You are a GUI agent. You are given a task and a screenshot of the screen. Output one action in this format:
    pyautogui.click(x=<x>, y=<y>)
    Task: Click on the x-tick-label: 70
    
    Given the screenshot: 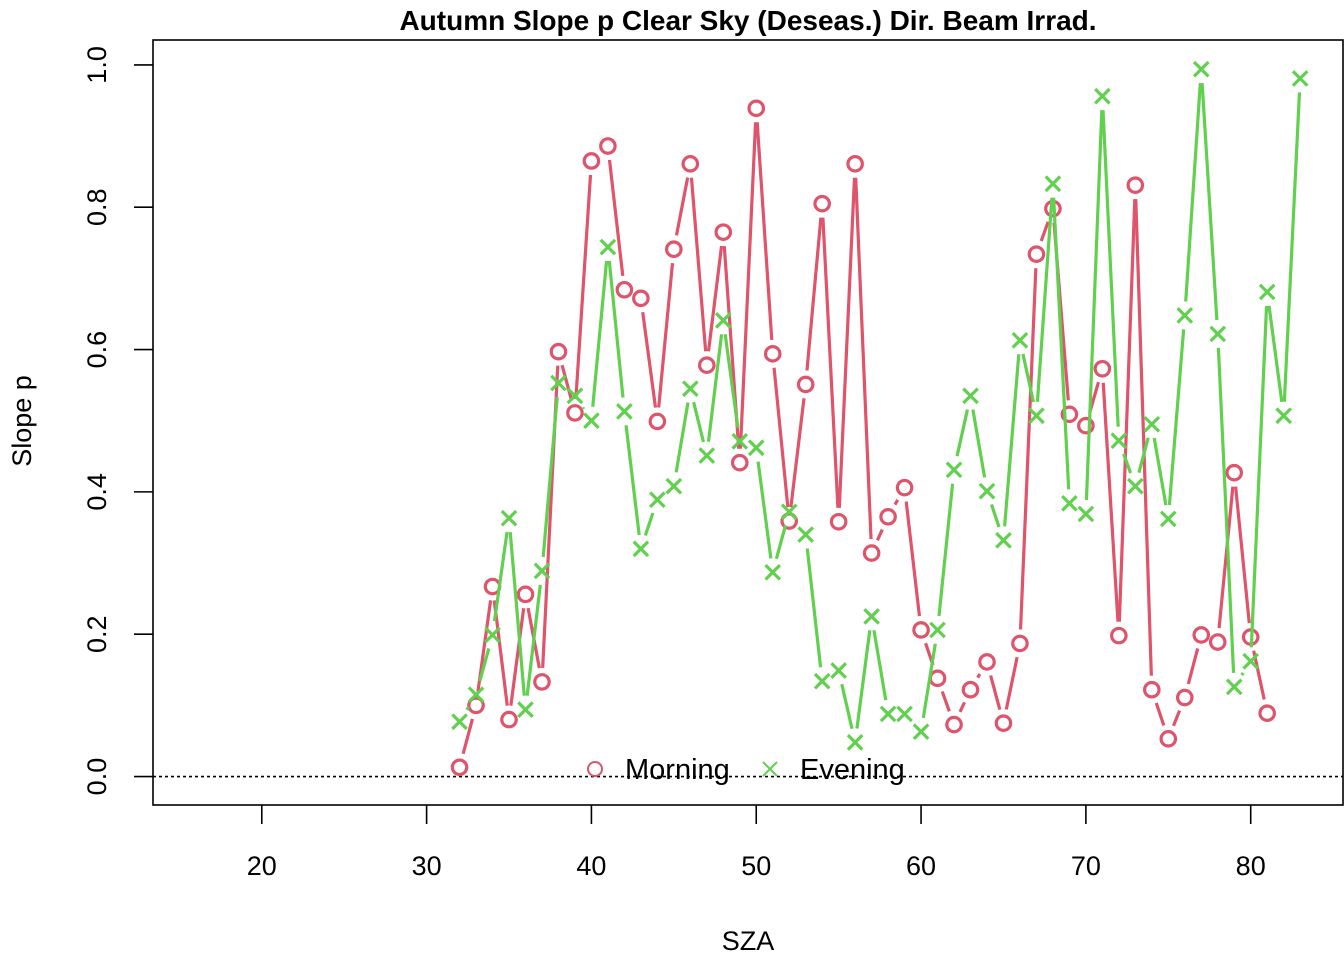 What is the action you would take?
    pyautogui.click(x=1086, y=866)
    